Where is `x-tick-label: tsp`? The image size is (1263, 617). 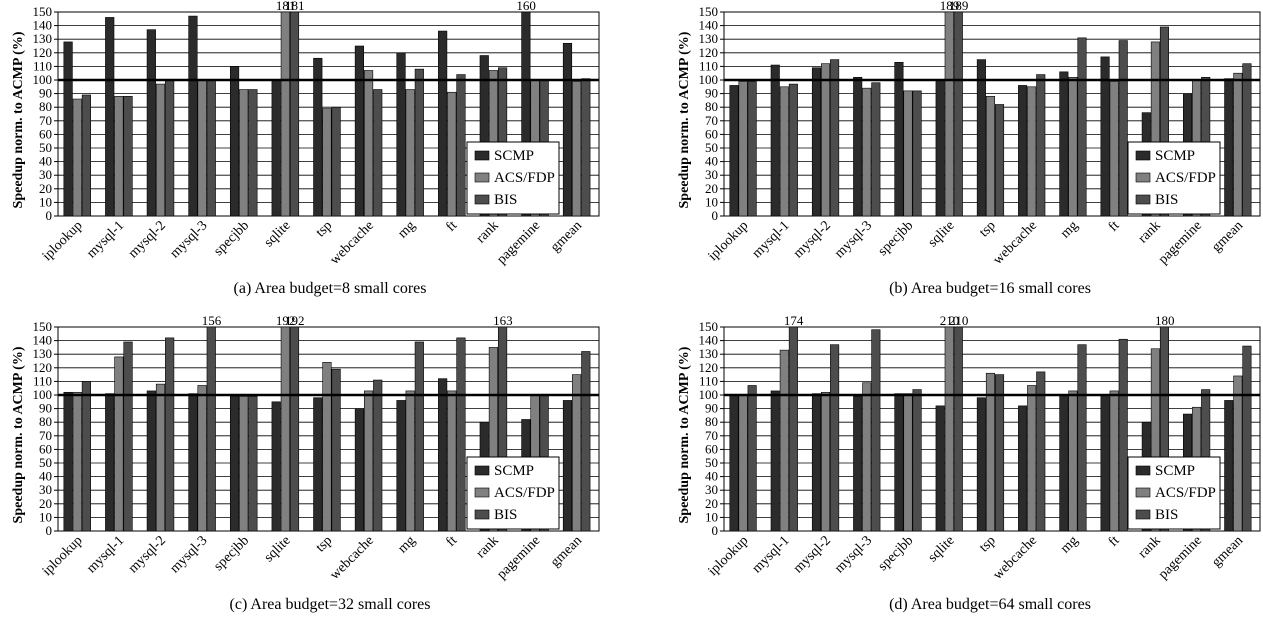 x-tick-label: tsp is located at coordinates (324, 229).